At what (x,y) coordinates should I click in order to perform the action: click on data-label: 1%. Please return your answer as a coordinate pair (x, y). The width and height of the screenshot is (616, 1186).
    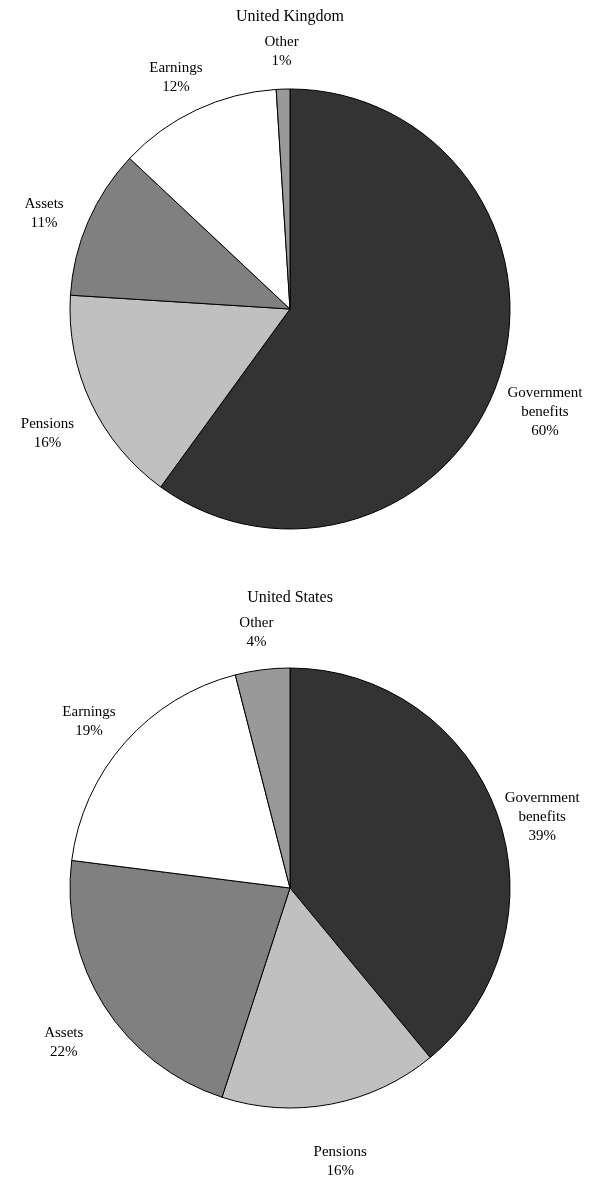
    Looking at the image, I should click on (281, 60).